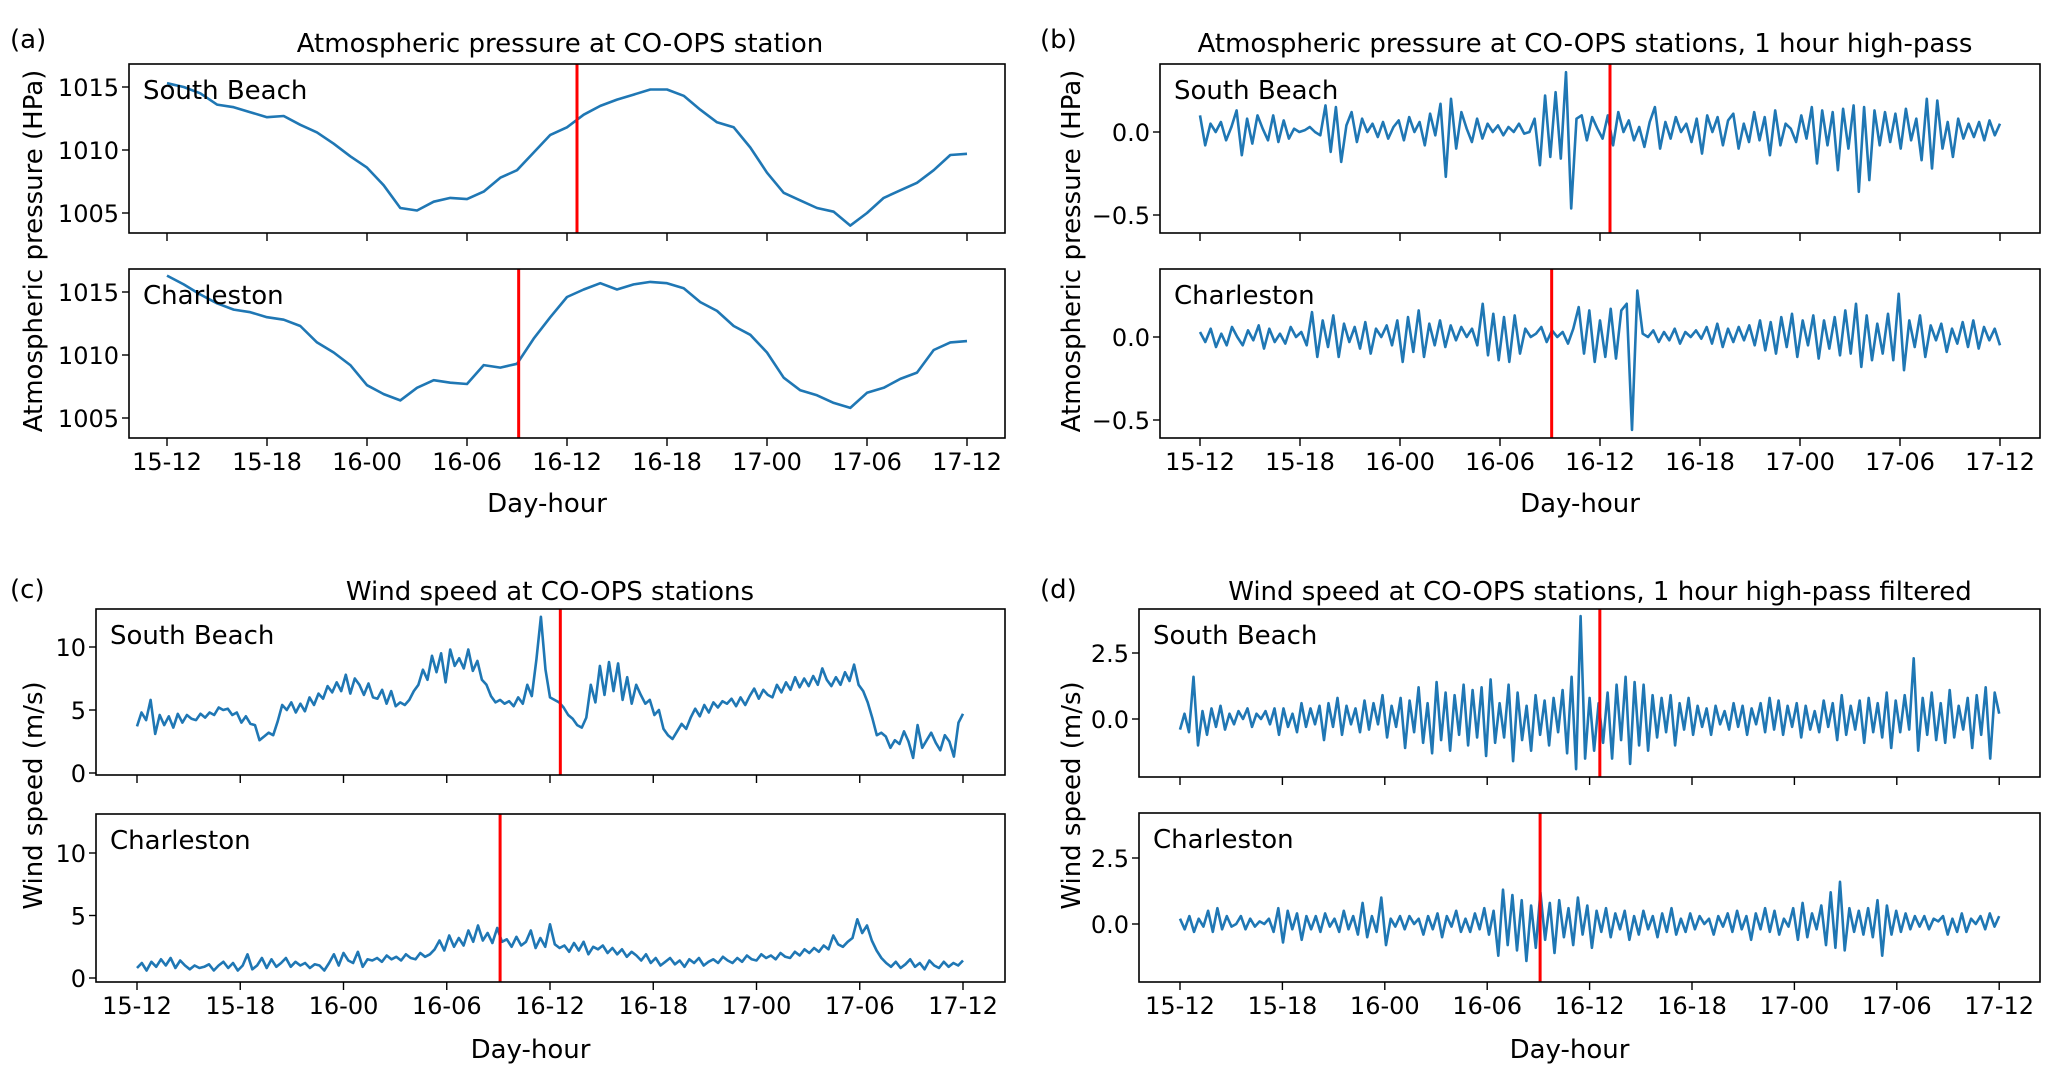  I want to click on panel-label: (d), so click(1058, 590).